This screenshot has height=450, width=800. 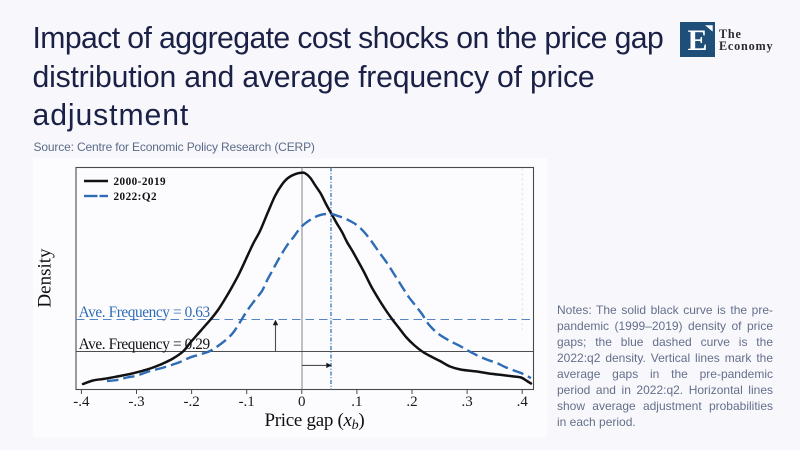 I want to click on svg-text: Density, so click(x=45, y=278).